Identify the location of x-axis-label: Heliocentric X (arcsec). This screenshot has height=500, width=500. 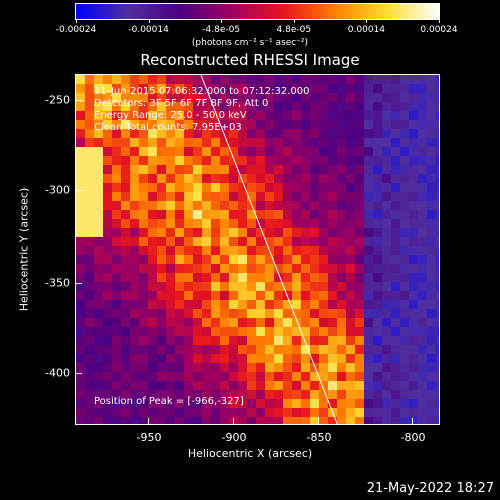
(250, 453).